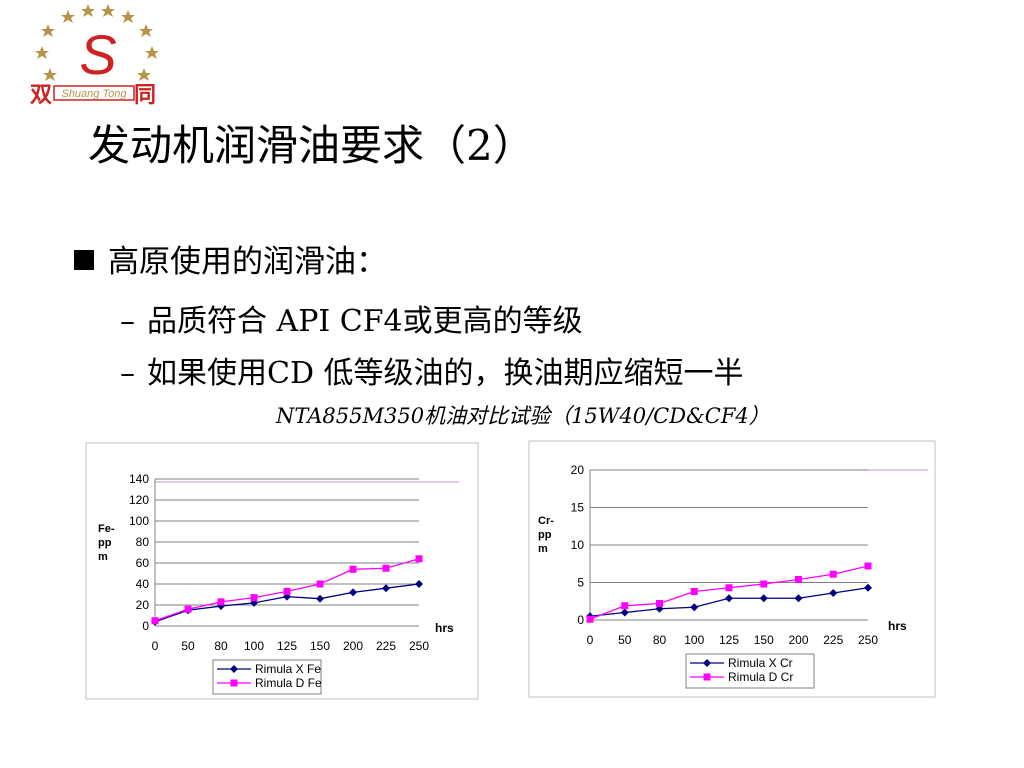  What do you see at coordinates (288, 683) in the screenshot?
I see `legend-label: Rimula D Fe` at bounding box center [288, 683].